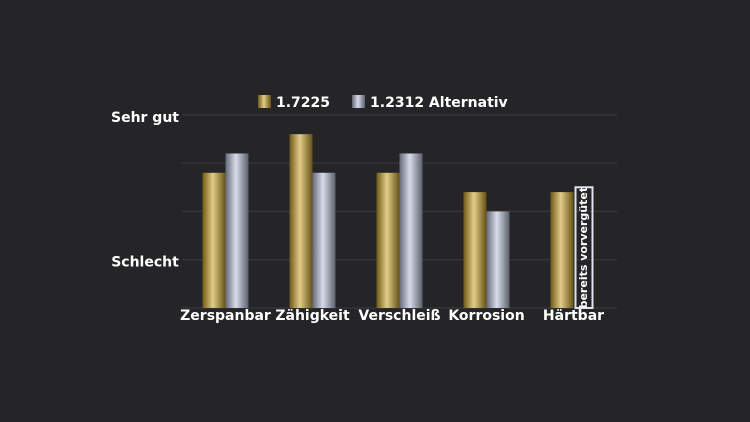  I want to click on x-tick-label: Härtbar, so click(573, 316).